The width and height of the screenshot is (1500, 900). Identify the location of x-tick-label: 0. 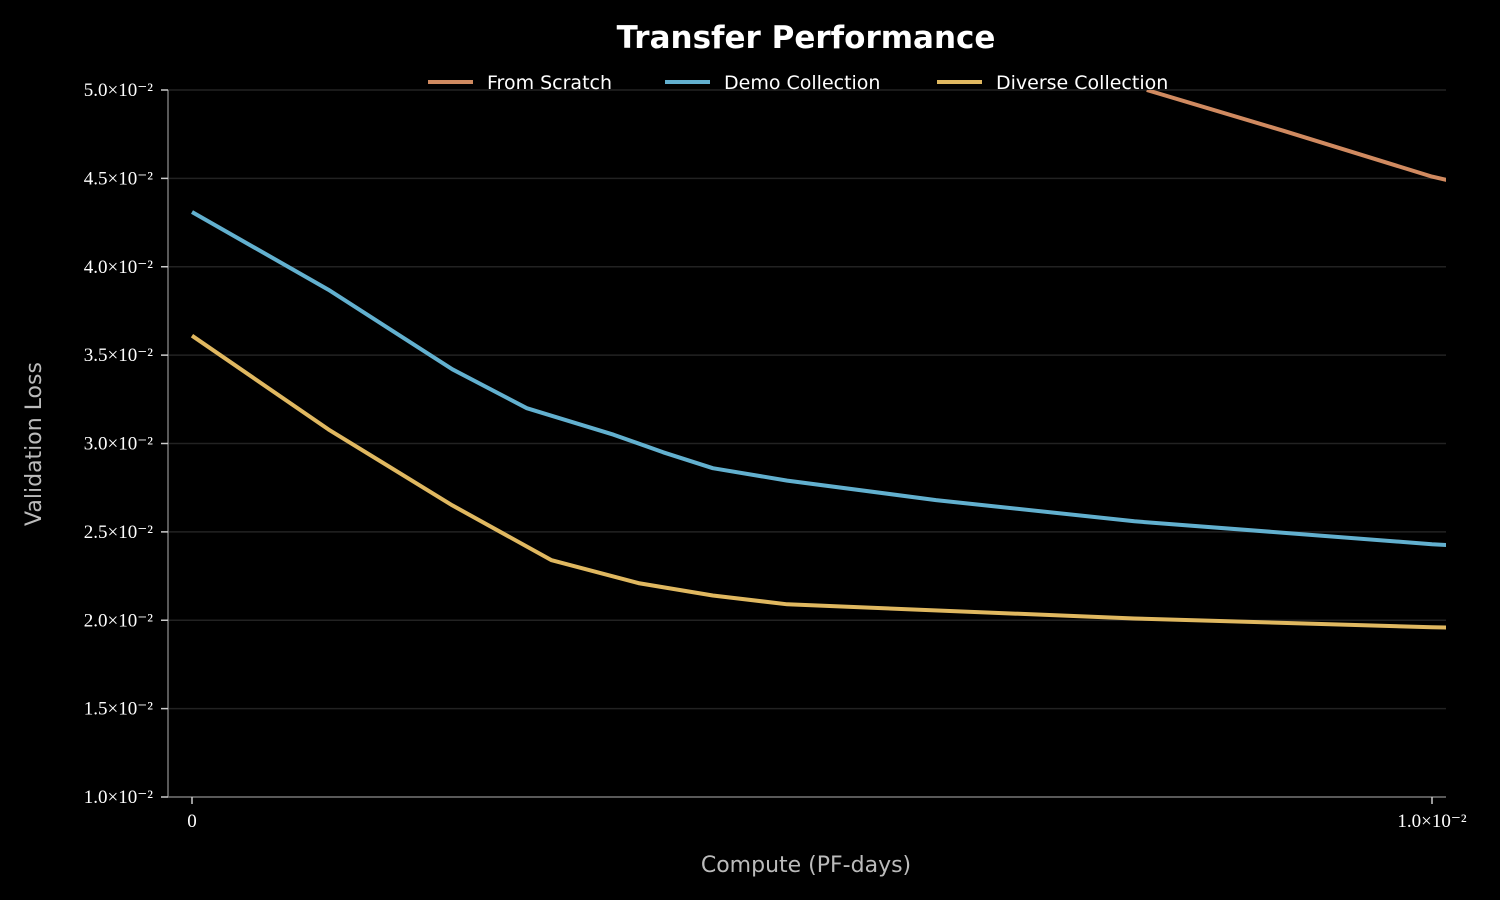
(192, 821).